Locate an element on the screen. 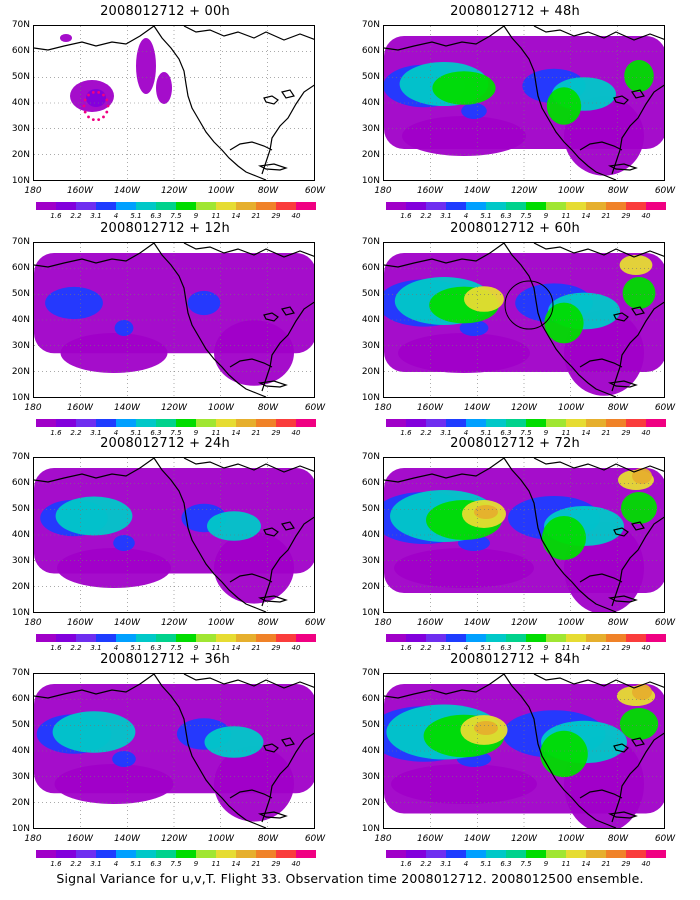 The width and height of the screenshot is (700, 900). longitude-label: 60W is located at coordinates (665, 191).